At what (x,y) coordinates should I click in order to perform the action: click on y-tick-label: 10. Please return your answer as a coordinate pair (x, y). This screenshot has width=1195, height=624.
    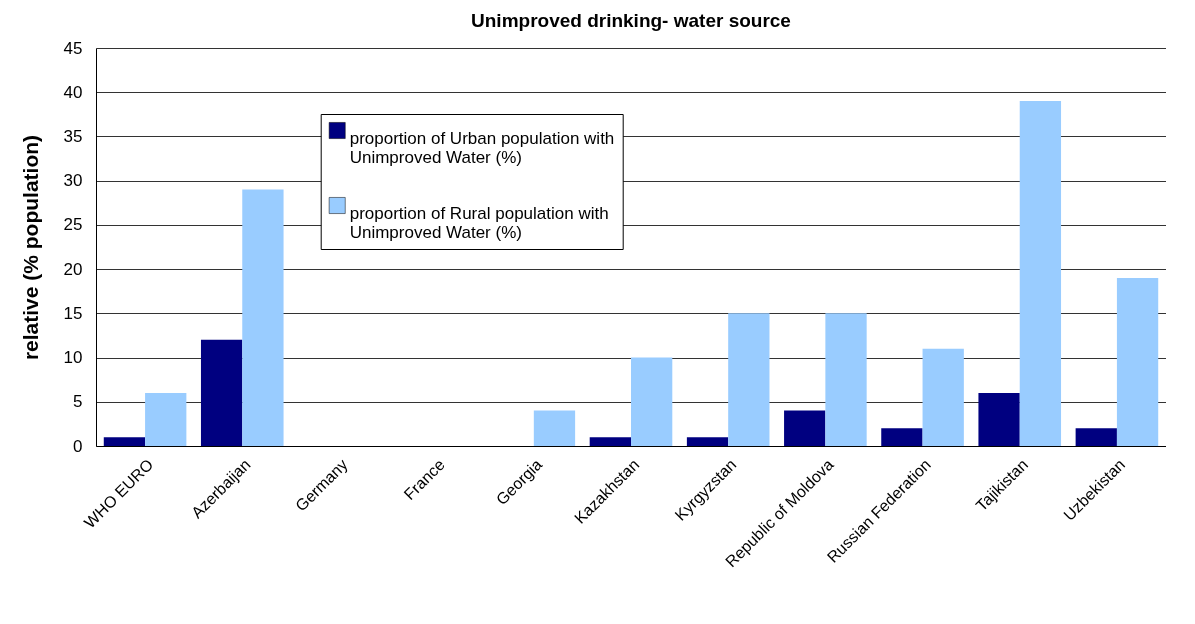
    Looking at the image, I should click on (73, 358).